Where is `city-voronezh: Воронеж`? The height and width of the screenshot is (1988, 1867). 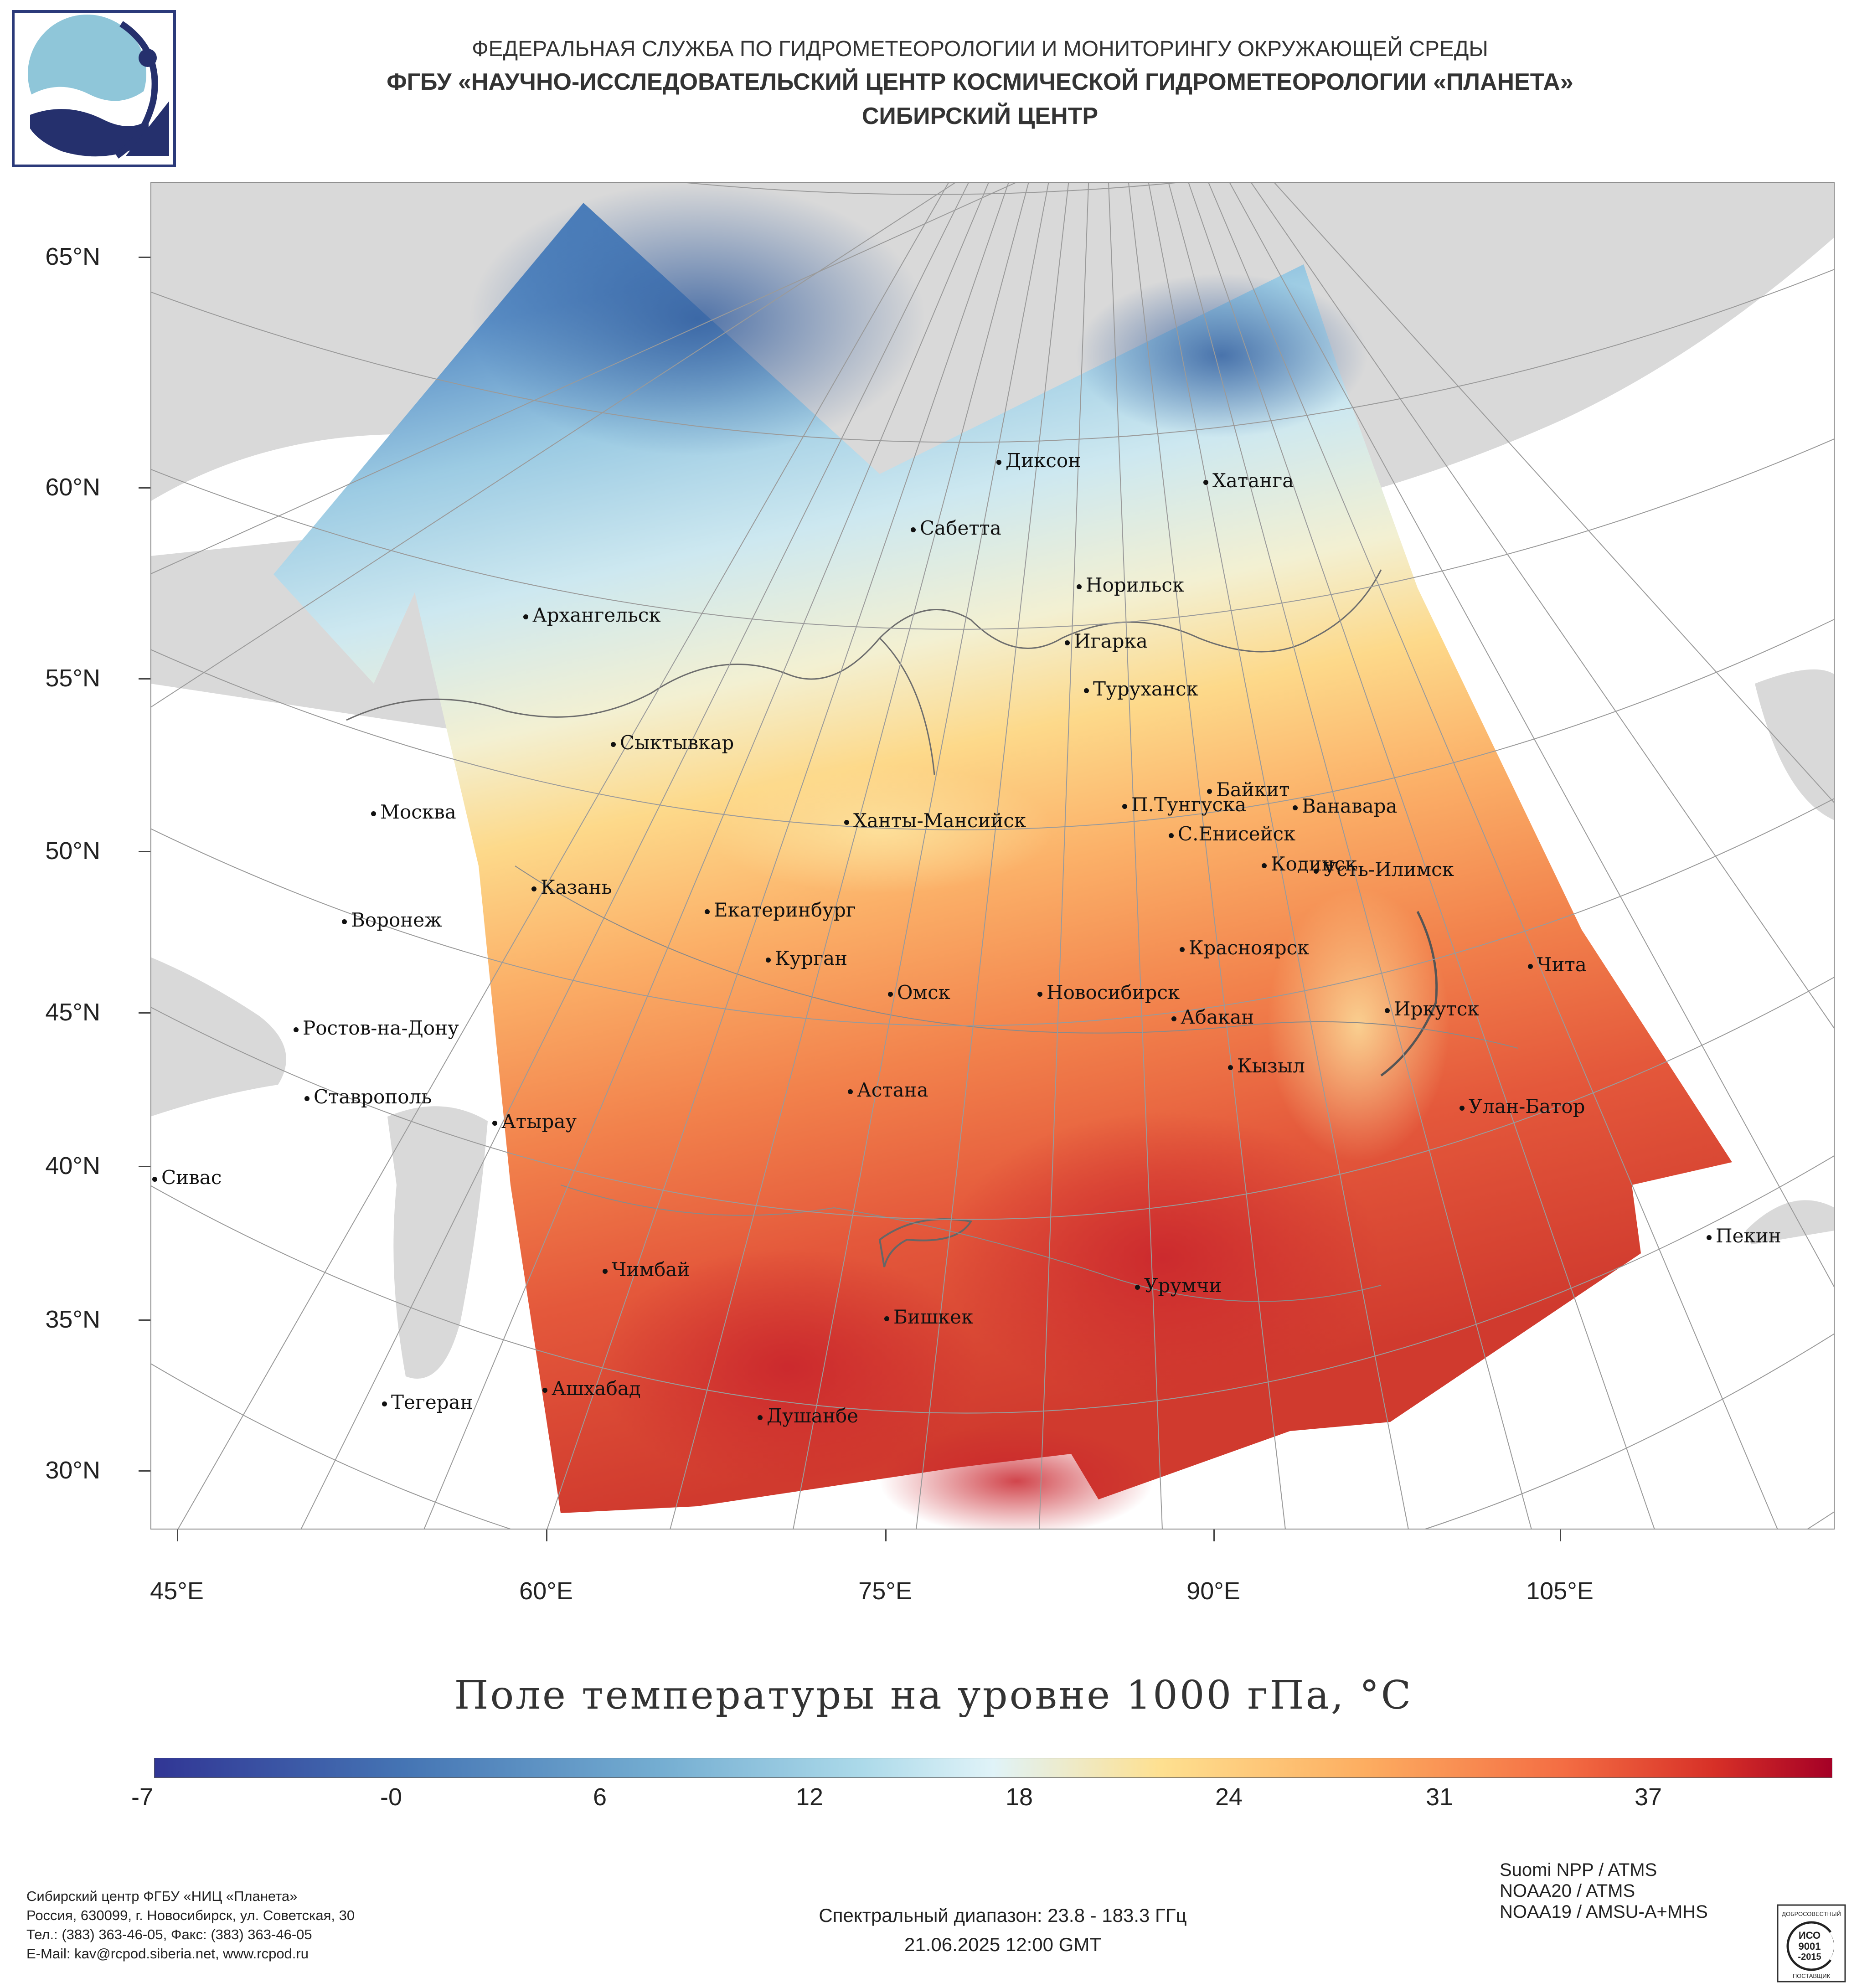 city-voronezh: Воронеж is located at coordinates (392, 920).